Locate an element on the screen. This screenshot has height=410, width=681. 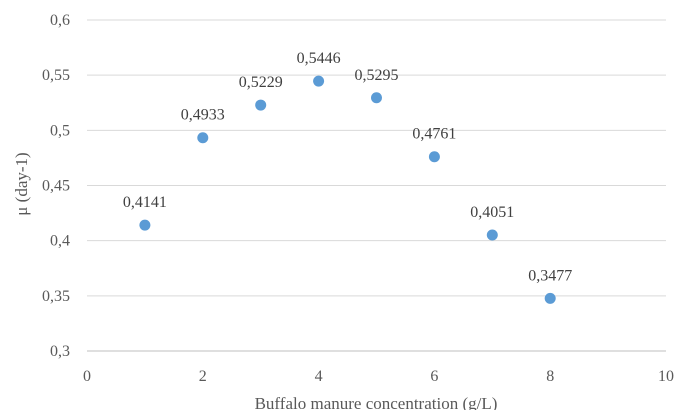
x-tick-label: 0 is located at coordinates (87, 376).